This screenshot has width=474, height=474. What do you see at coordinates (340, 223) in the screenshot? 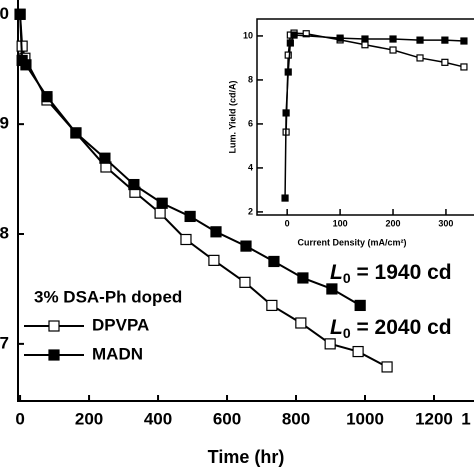
I see `x-tick-label: 100` at bounding box center [340, 223].